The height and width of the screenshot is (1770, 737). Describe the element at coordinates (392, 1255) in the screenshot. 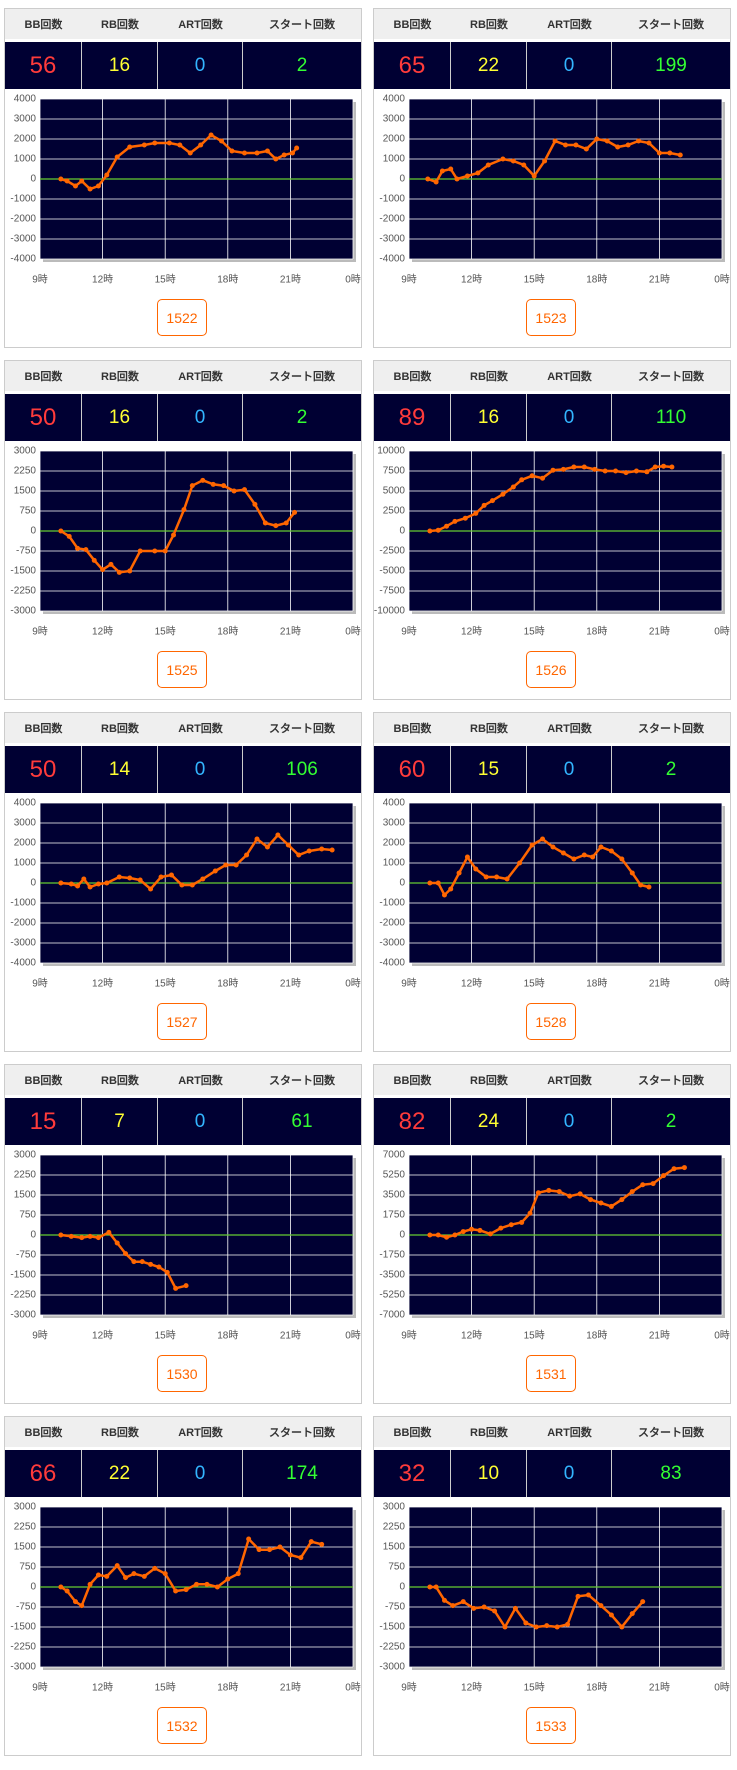

I see `y-tick-label: -1750` at that location.